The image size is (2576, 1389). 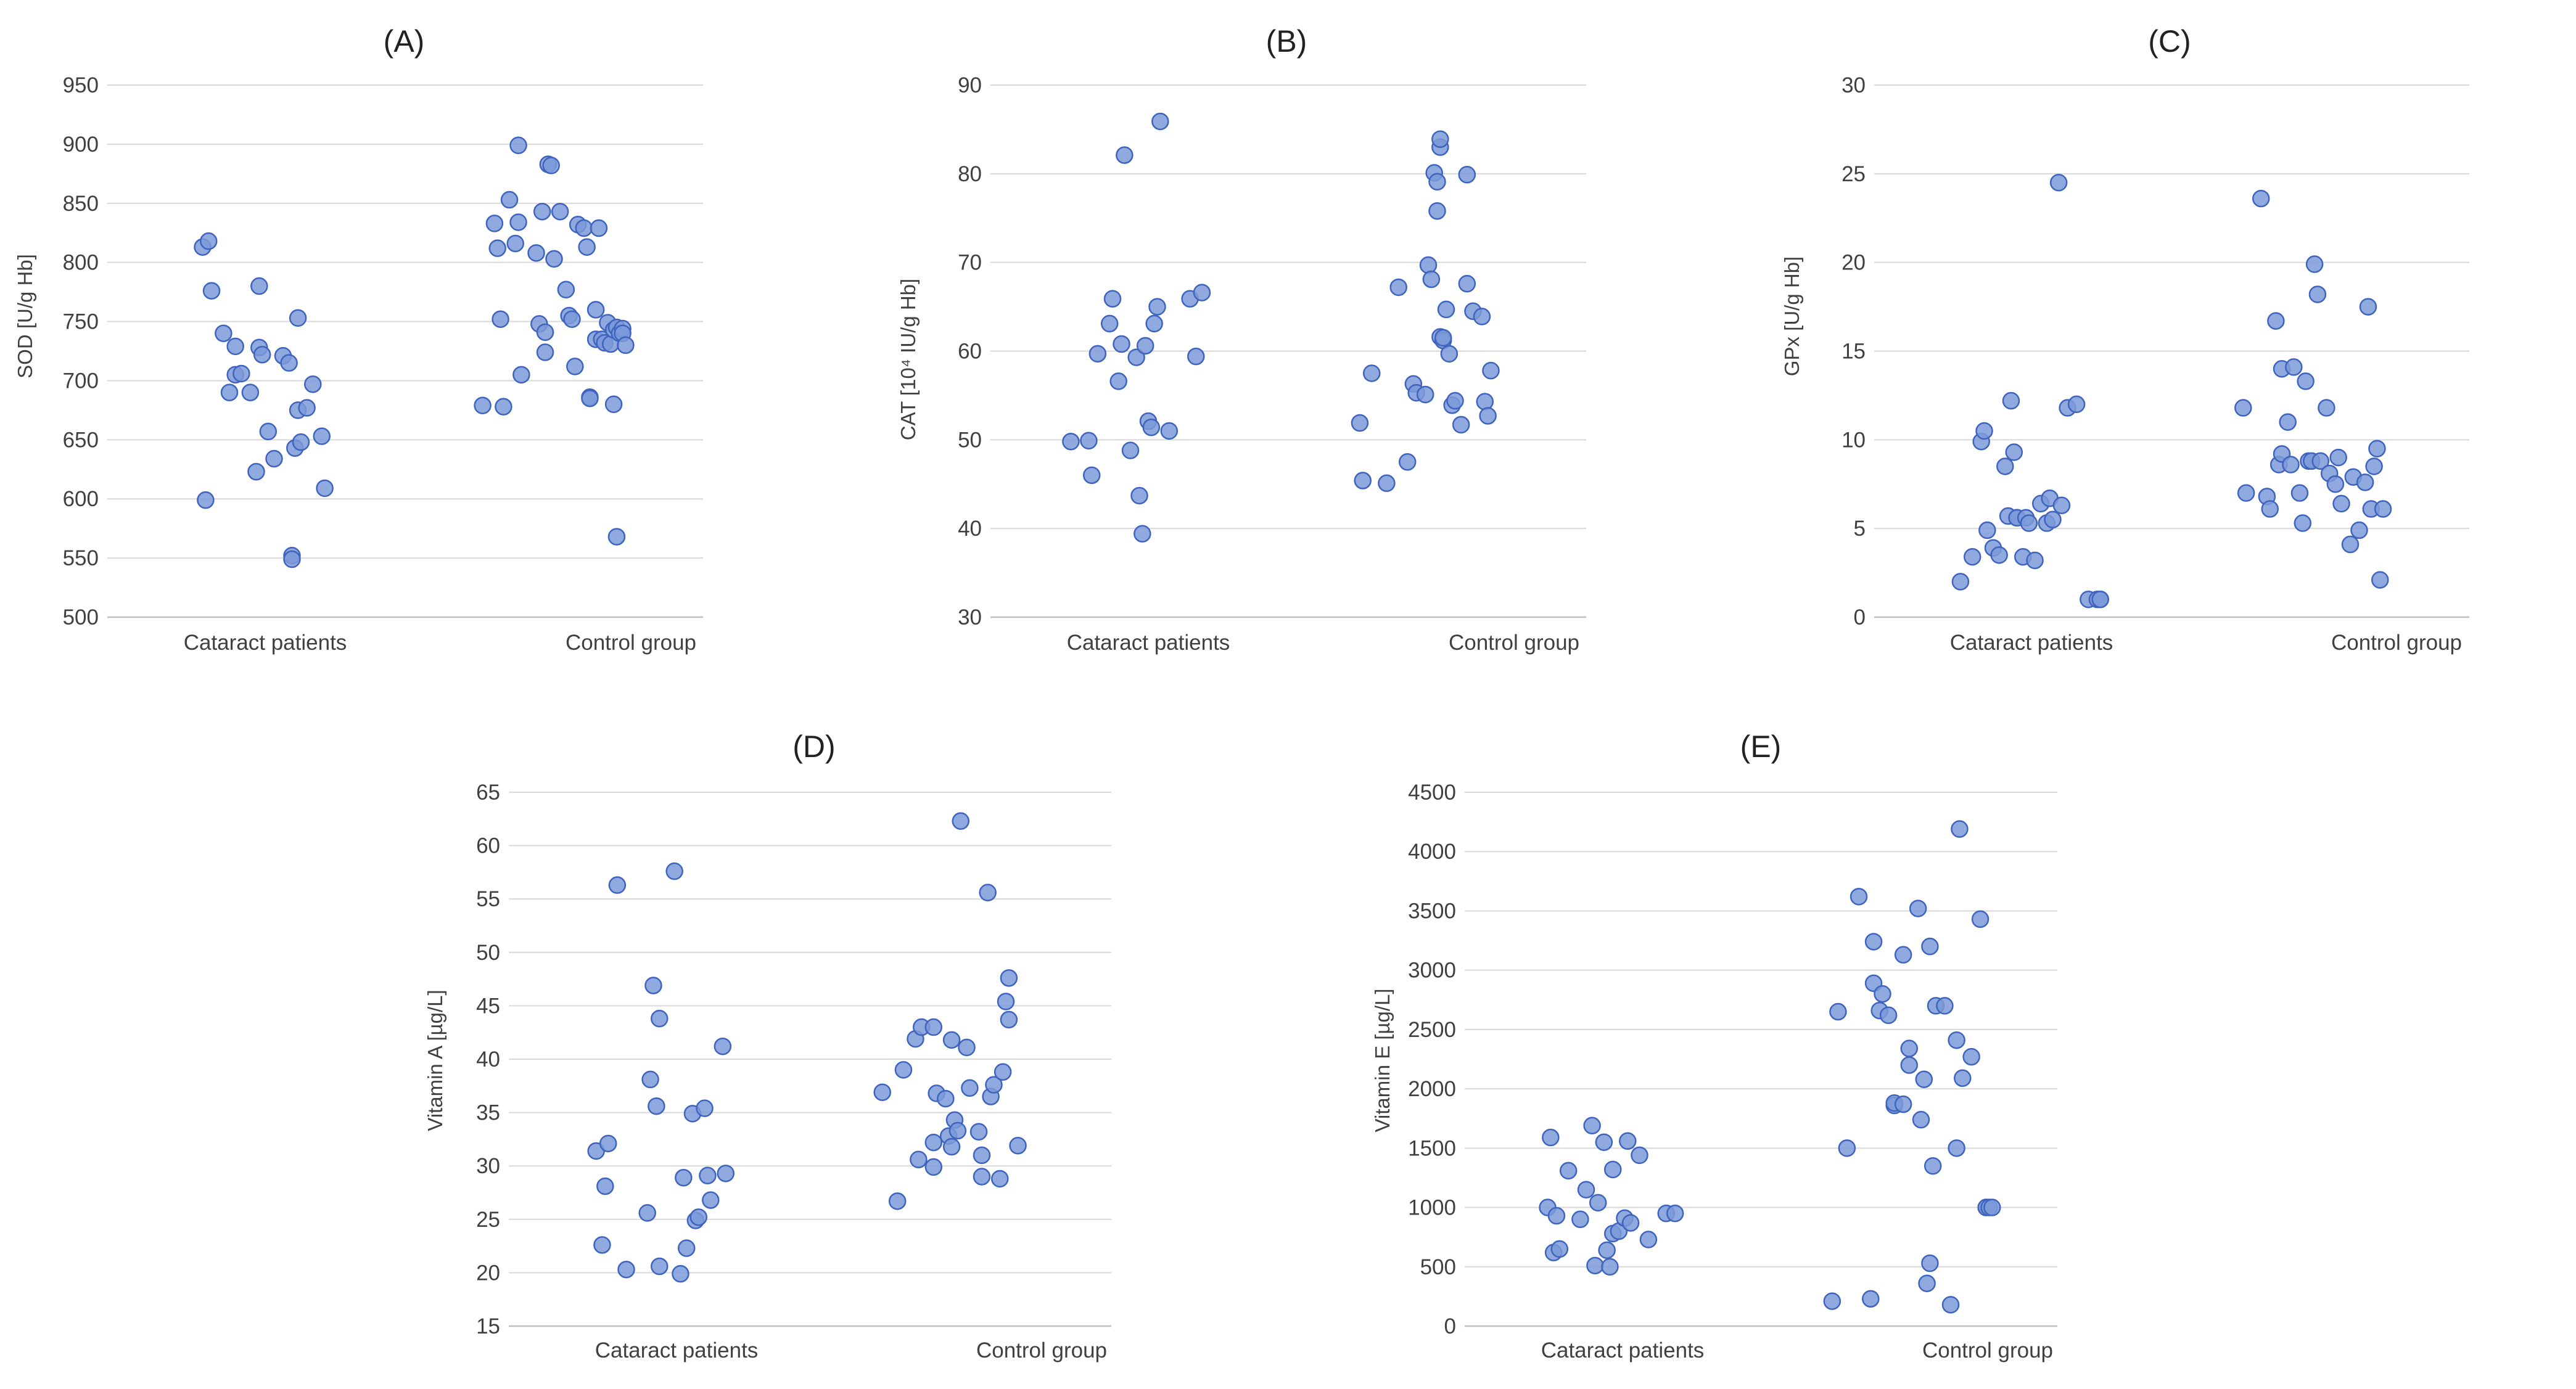 What do you see at coordinates (1450, 1326) in the screenshot?
I see `panel-e-y-tick-label: 0` at bounding box center [1450, 1326].